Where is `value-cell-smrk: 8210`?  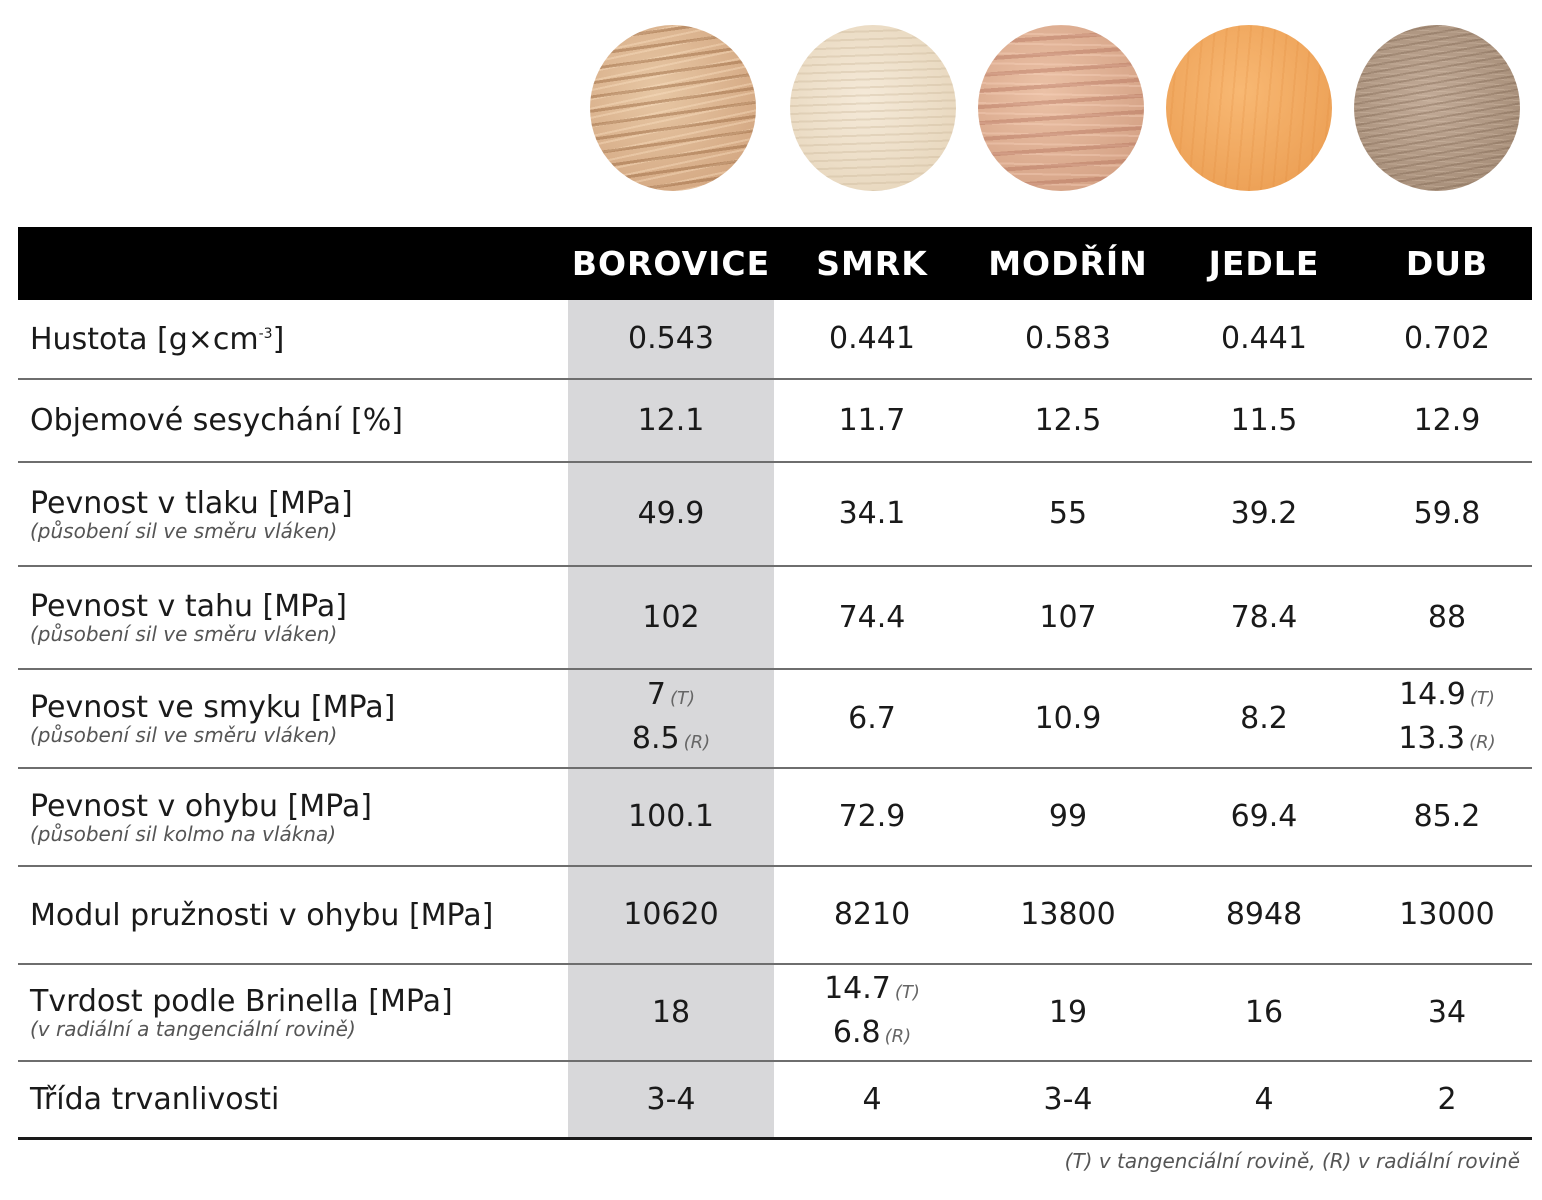
value-cell-smrk: 8210 is located at coordinates (872, 915).